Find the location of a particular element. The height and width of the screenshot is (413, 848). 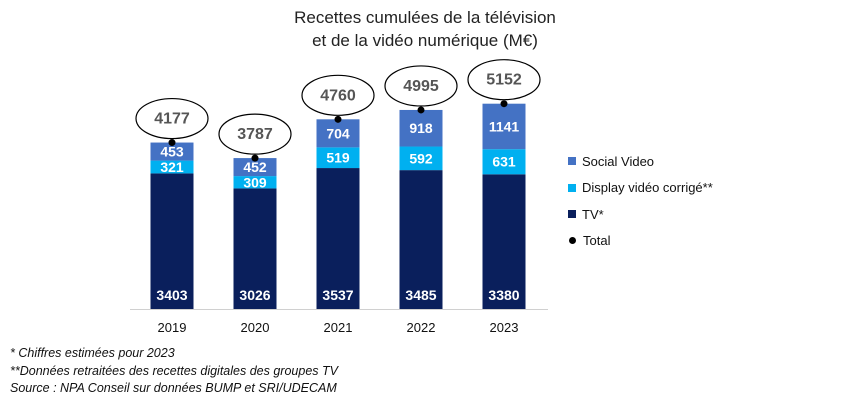

data-label-display-vid-o-corrig-2022: 592 is located at coordinates (421, 158).